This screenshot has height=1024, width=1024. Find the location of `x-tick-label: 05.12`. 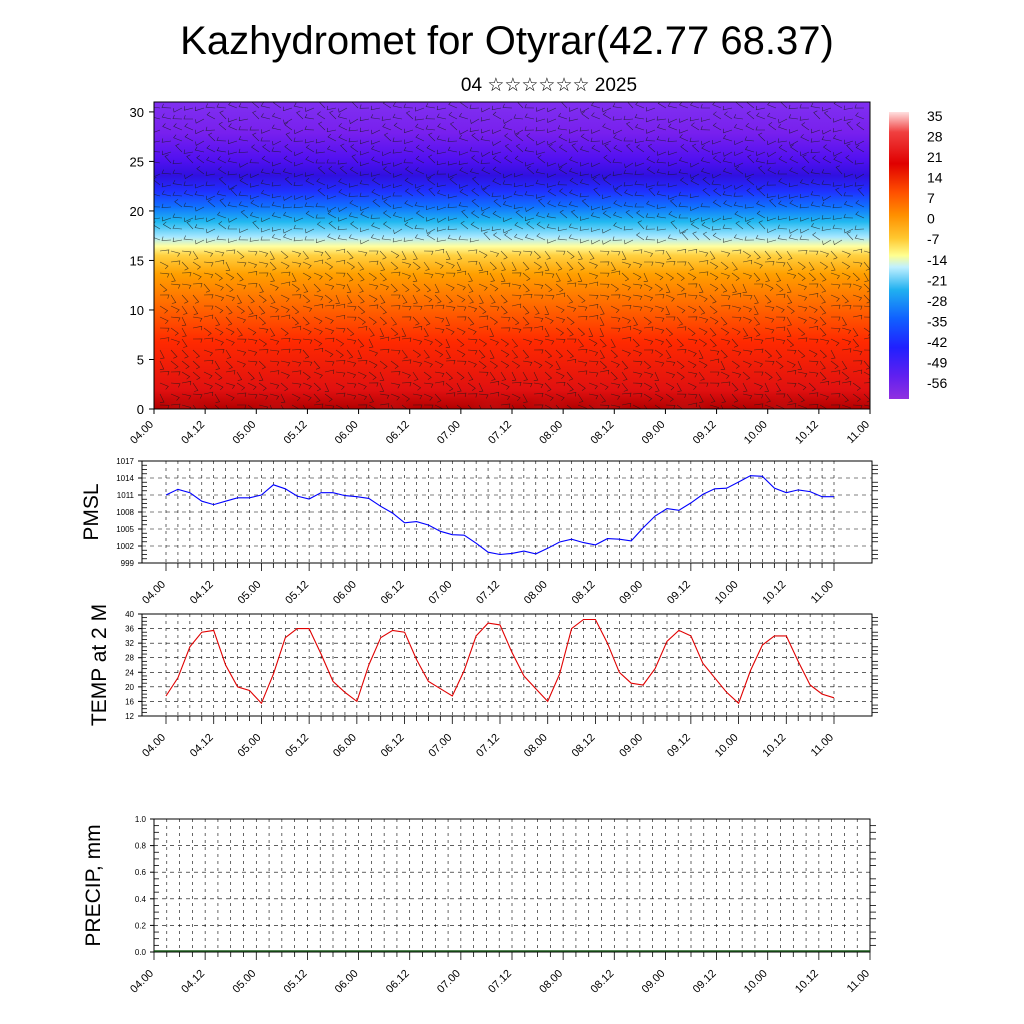

x-tick-label: 05.12 is located at coordinates (296, 982).